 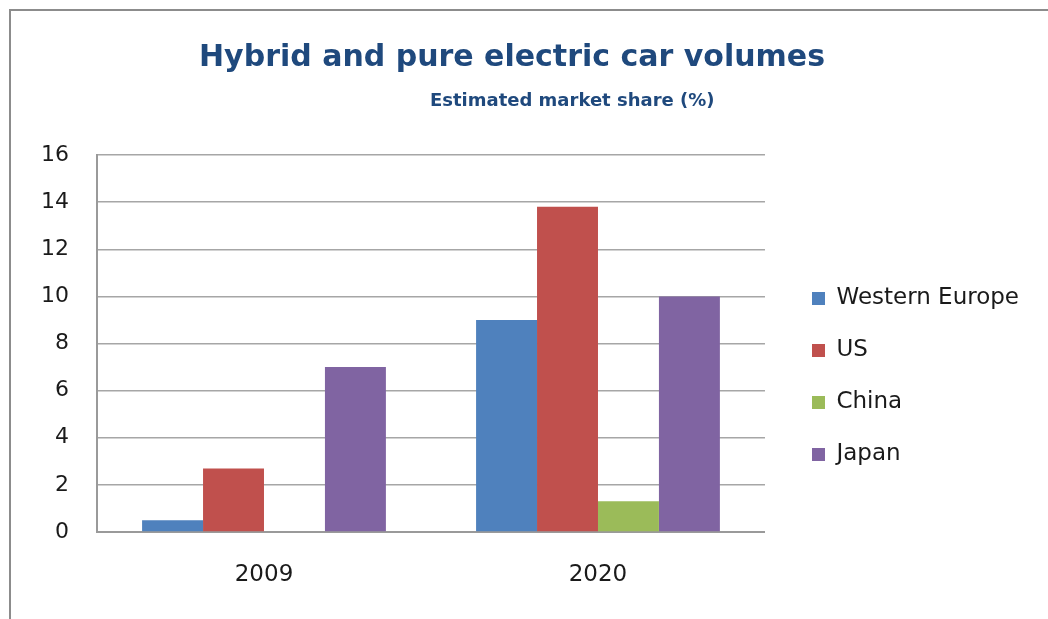 What do you see at coordinates (54, 295) in the screenshot?
I see `y-tick-label: 10` at bounding box center [54, 295].